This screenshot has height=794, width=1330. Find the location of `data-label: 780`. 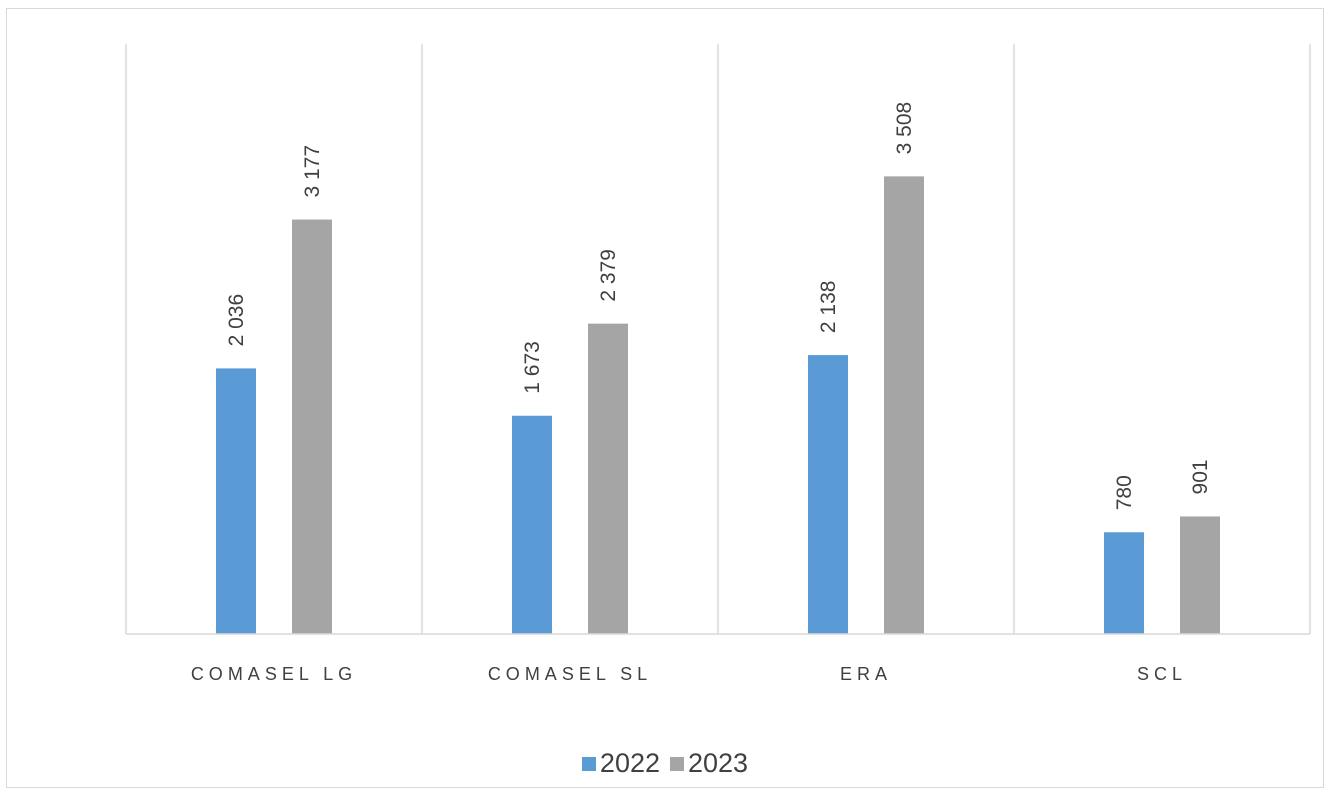

data-label: 780 is located at coordinates (1124, 492).